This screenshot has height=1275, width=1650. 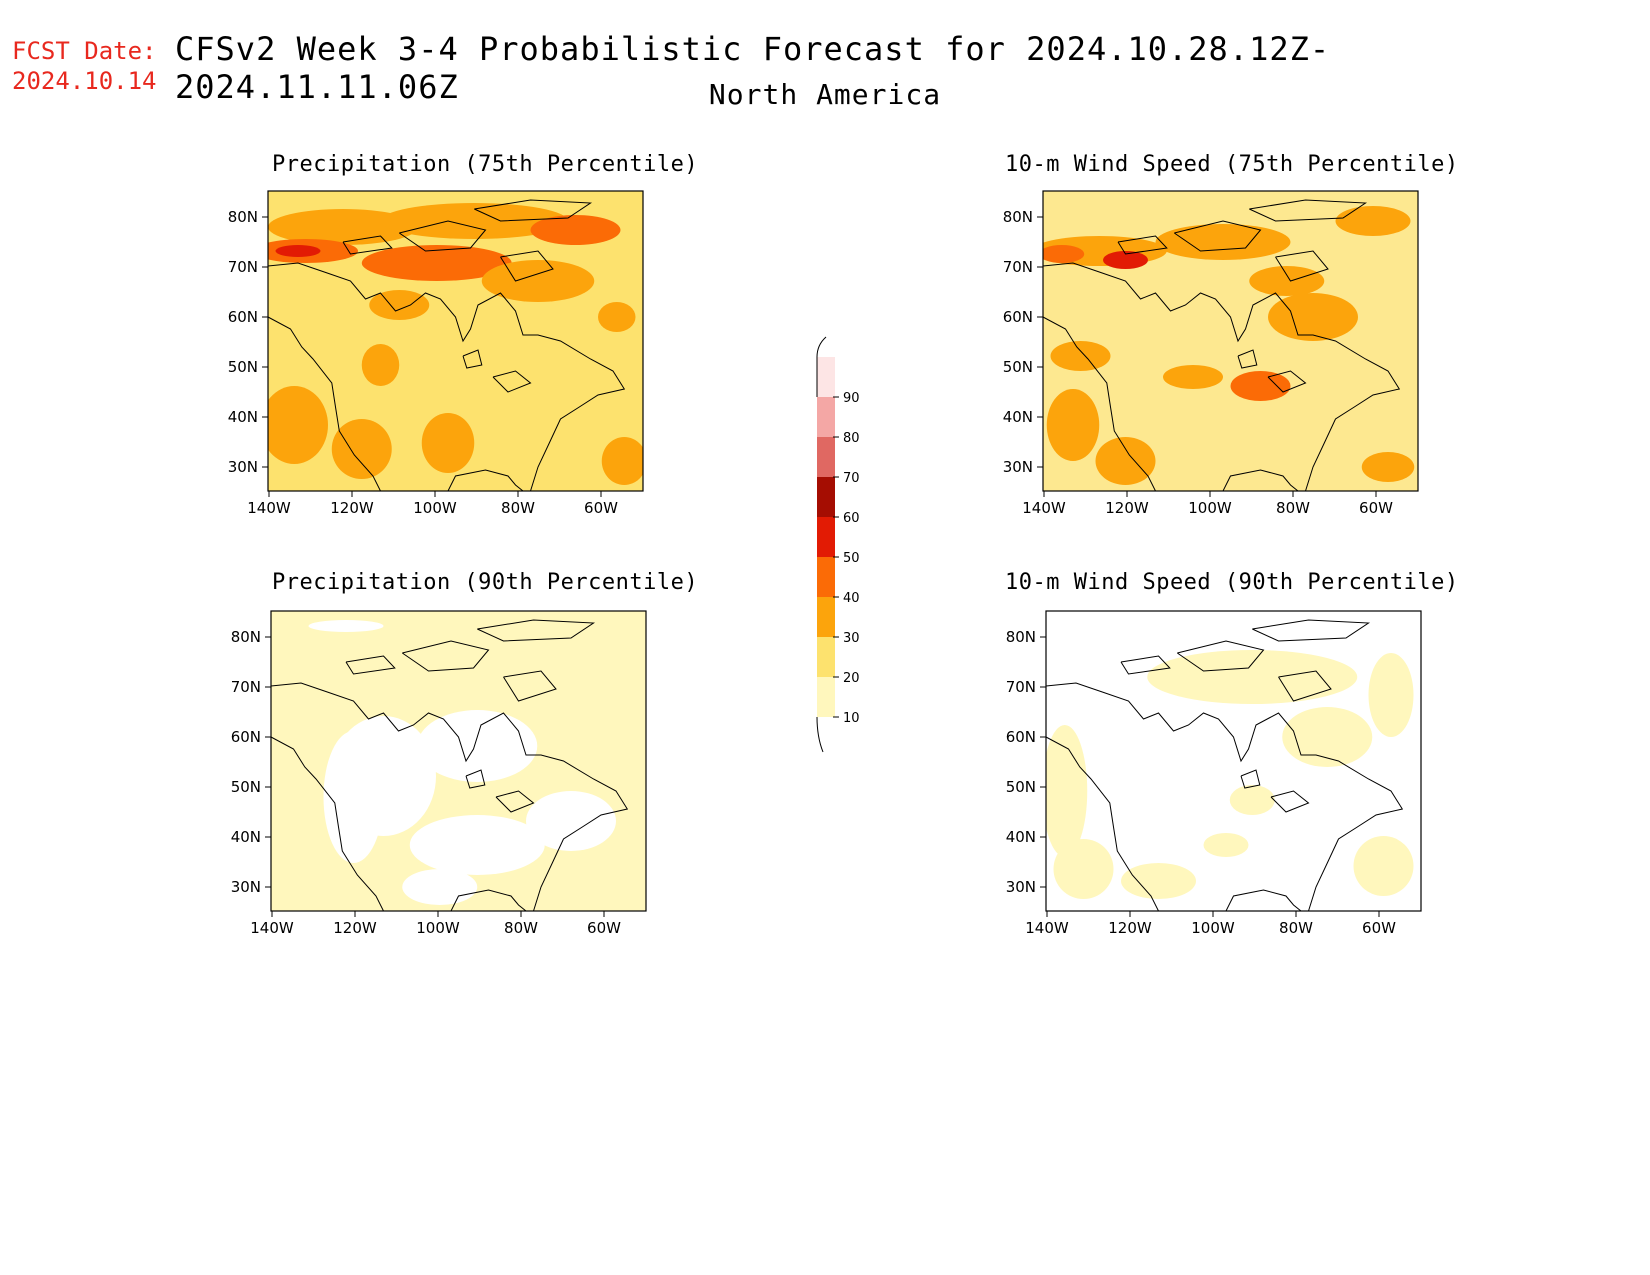 I want to click on colorbar-label: 50, so click(x=851, y=558).